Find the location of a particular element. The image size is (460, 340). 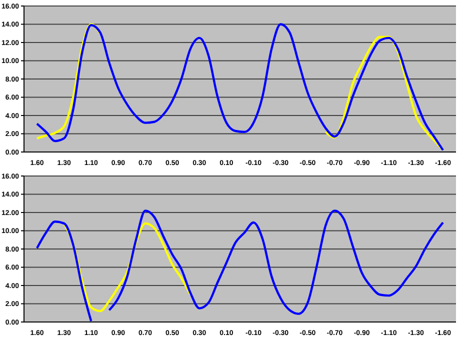

line-series is located at coordinates (127, 267).